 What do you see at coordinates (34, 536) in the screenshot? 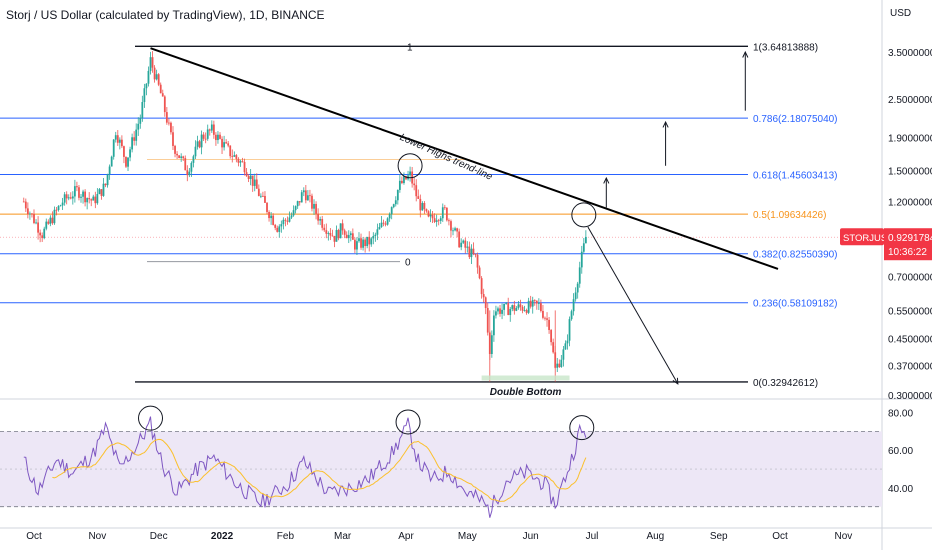
I see `time-tick-0: Oct` at bounding box center [34, 536].